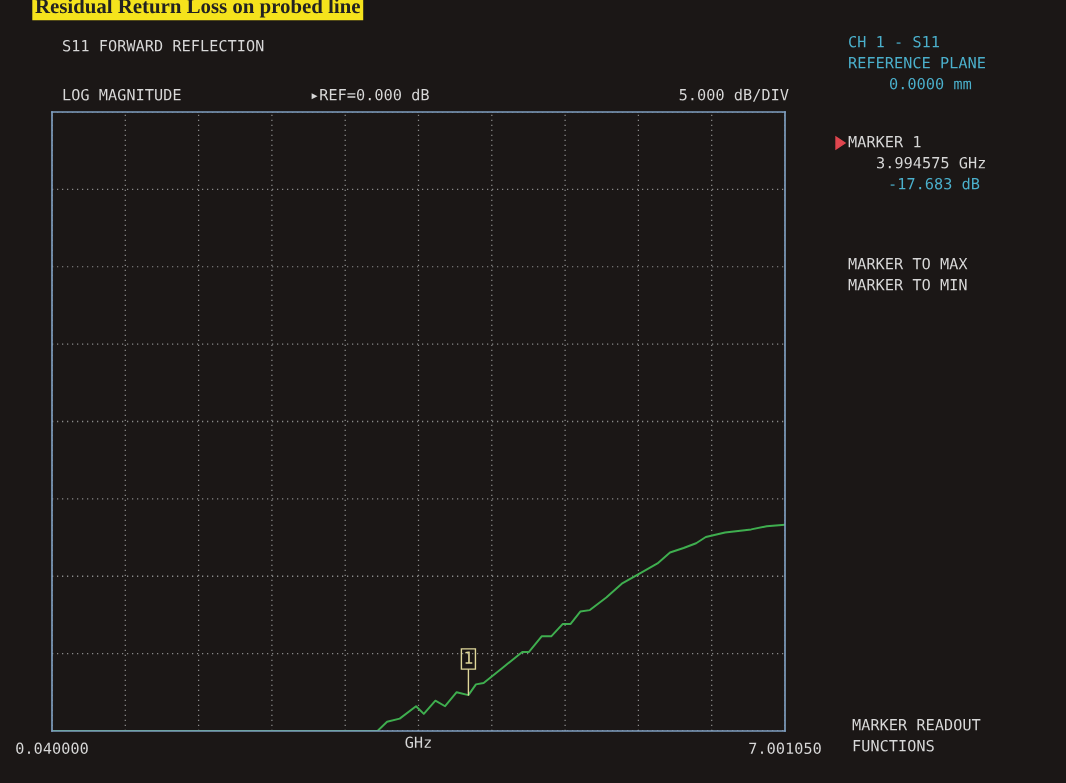  Describe the element at coordinates (122, 94) in the screenshot. I see `text: LOG MAGNITUDE` at that location.